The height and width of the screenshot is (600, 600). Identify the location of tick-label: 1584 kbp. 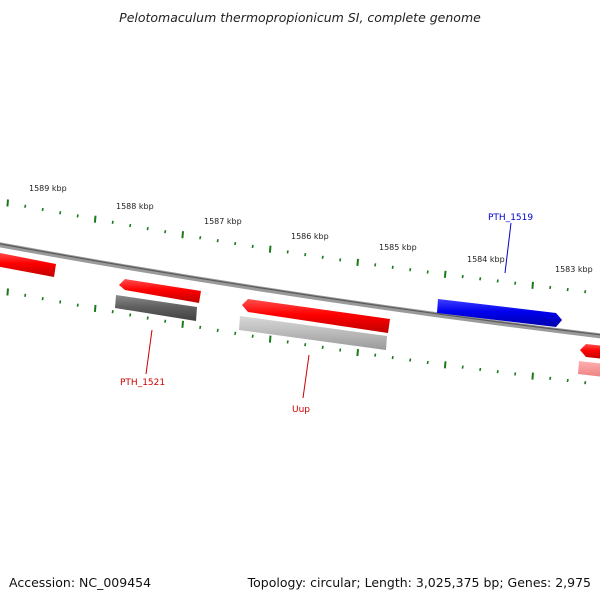
(486, 259).